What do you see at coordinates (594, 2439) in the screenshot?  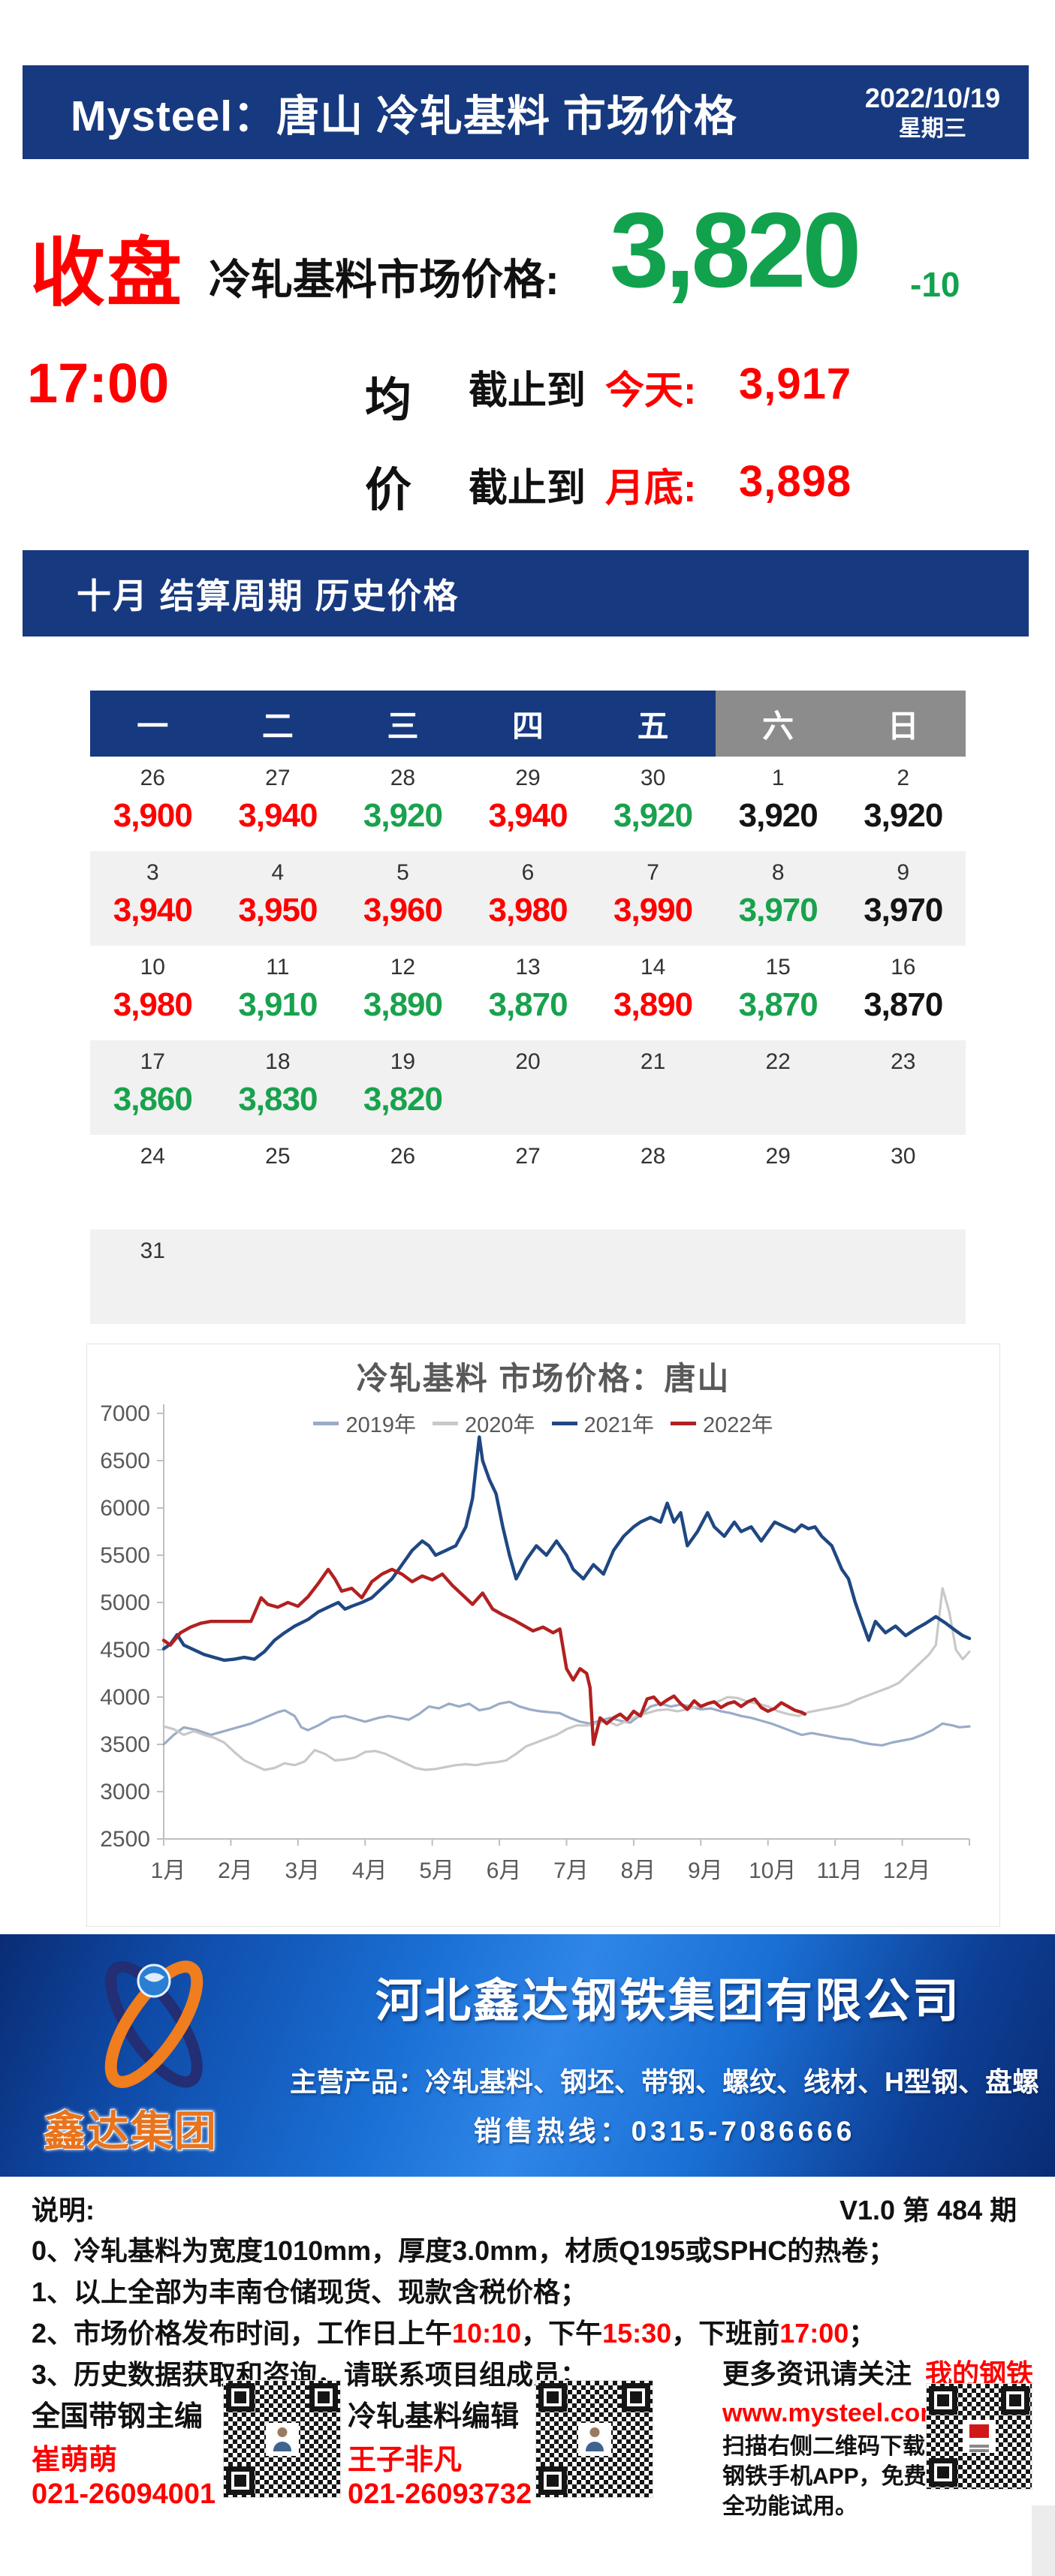 I see `qr-avatar-icon` at bounding box center [594, 2439].